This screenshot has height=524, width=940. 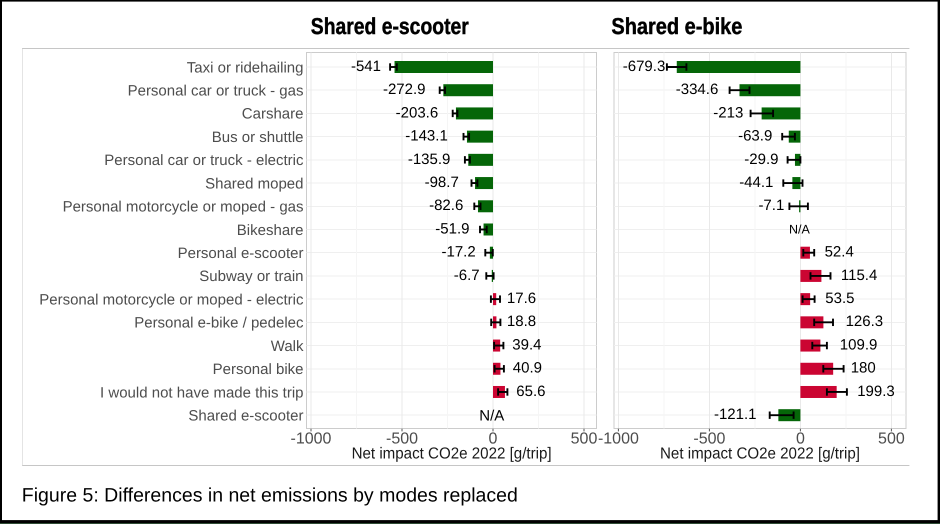 I want to click on svg-text: 17.6, so click(x=521, y=298).